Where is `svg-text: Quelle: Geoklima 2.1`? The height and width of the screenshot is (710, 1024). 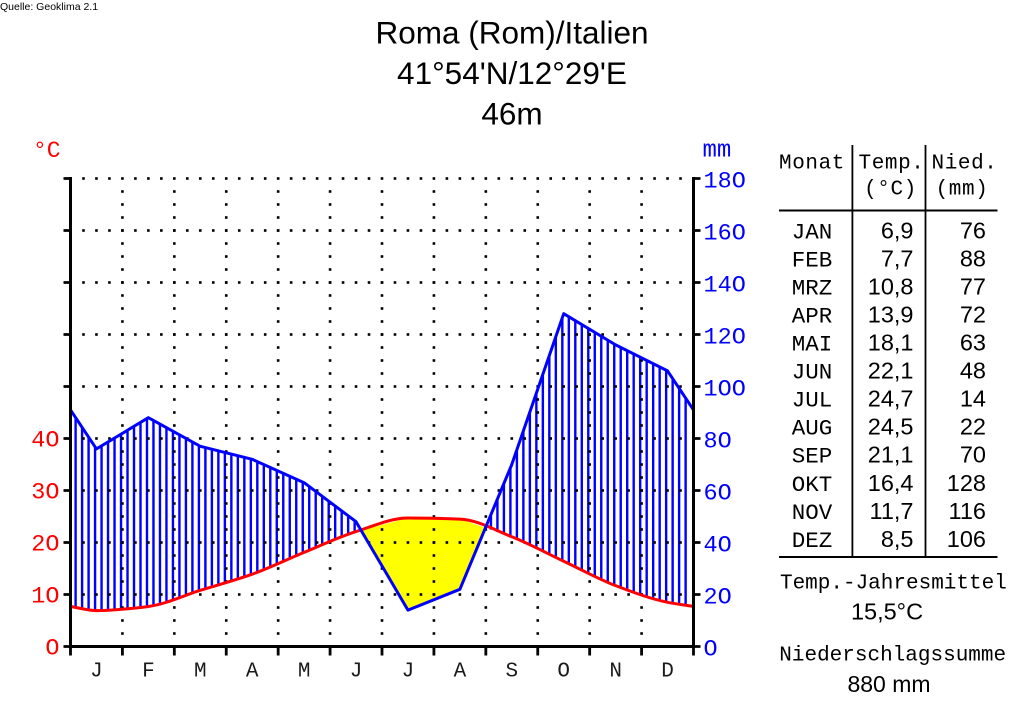 svg-text: Quelle: Geoklima 2.1 is located at coordinates (49, 7).